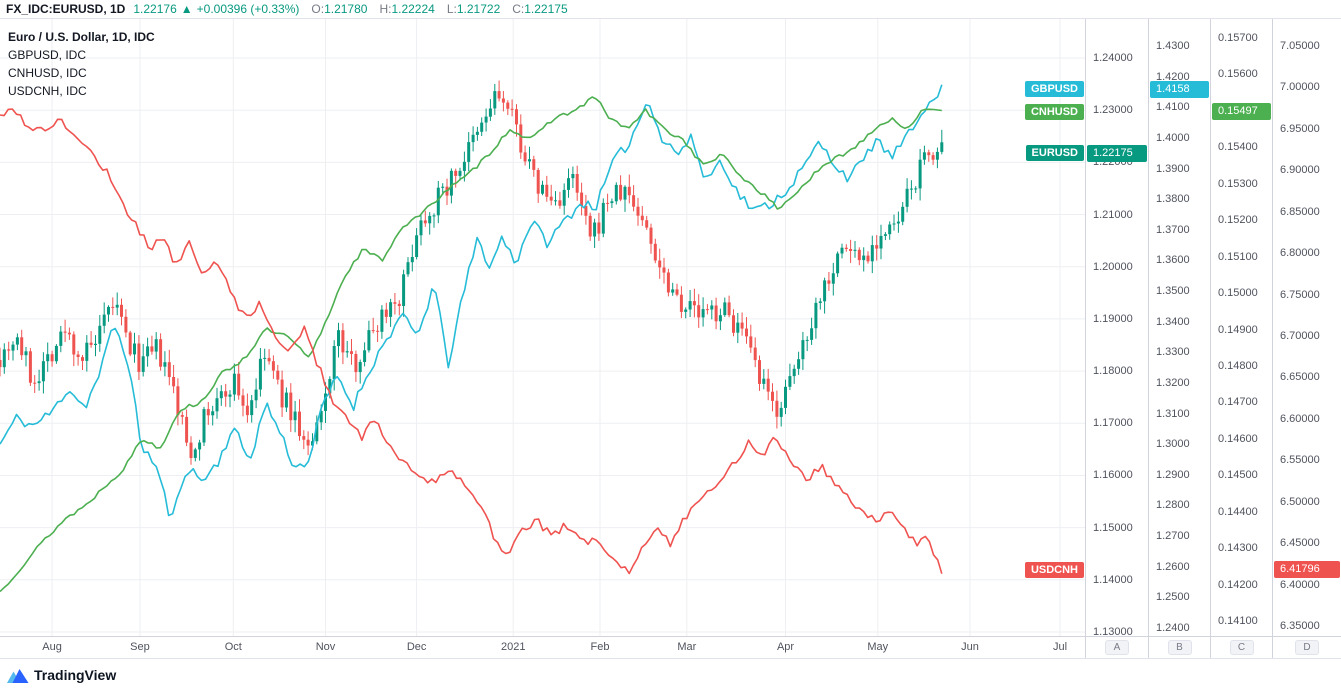 Image resolution: width=1341 pixels, height=691 pixels. Describe the element at coordinates (1173, 505) in the screenshot. I see `price-tick-label: 1.2800` at that location.